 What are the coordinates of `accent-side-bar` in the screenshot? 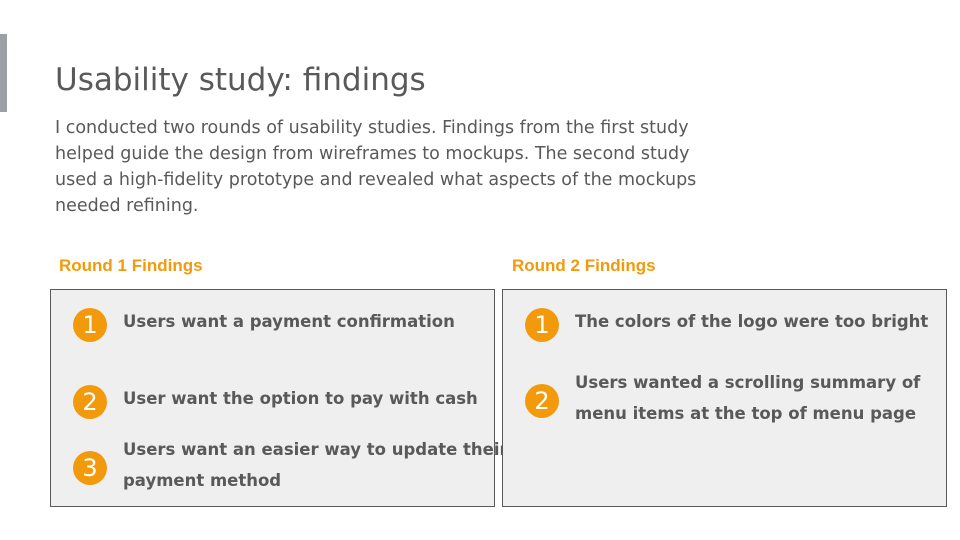 It's located at (3, 73).